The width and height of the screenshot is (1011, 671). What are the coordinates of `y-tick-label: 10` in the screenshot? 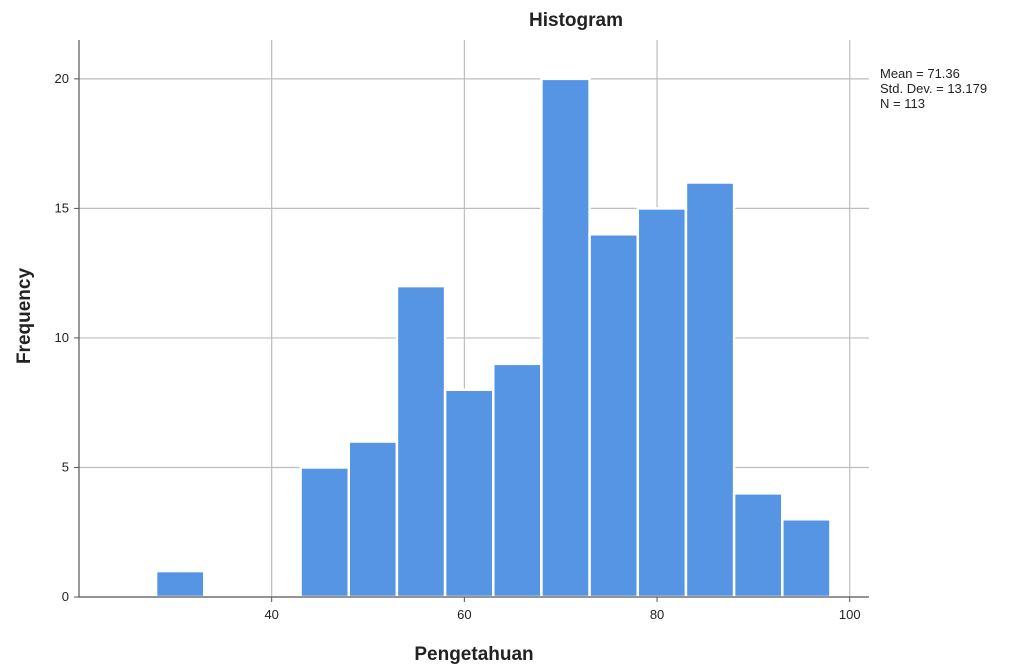 It's located at (62, 337).